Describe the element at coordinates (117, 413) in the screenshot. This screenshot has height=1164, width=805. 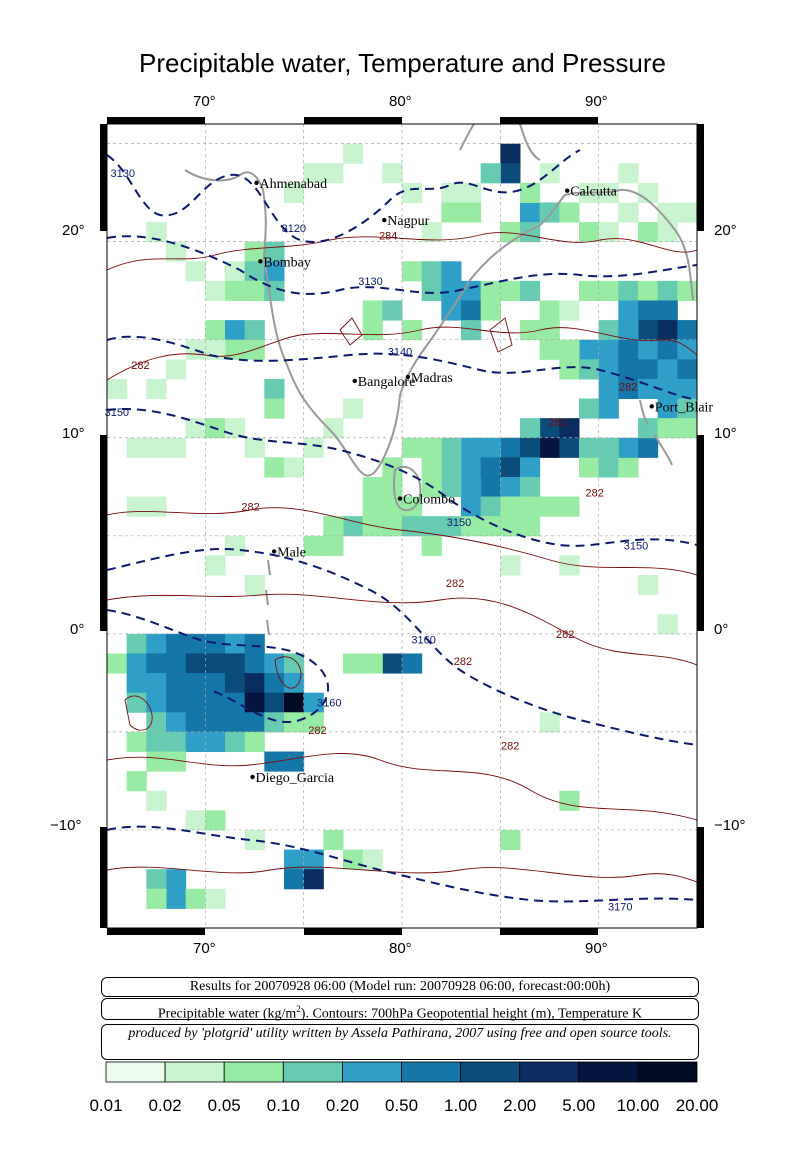
I see `contour-label: 3150` at that location.